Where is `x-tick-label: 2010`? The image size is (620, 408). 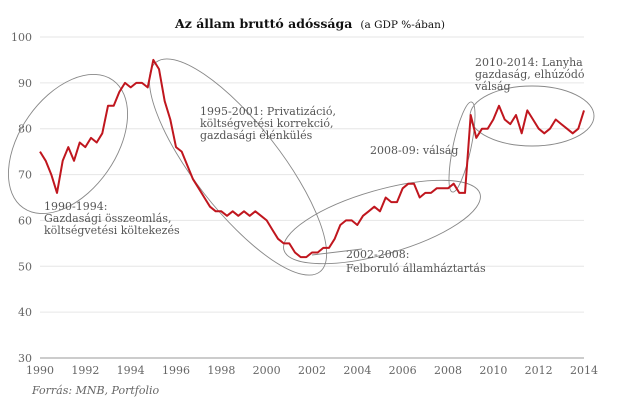 x-tick-label: 2010 is located at coordinates (493, 370).